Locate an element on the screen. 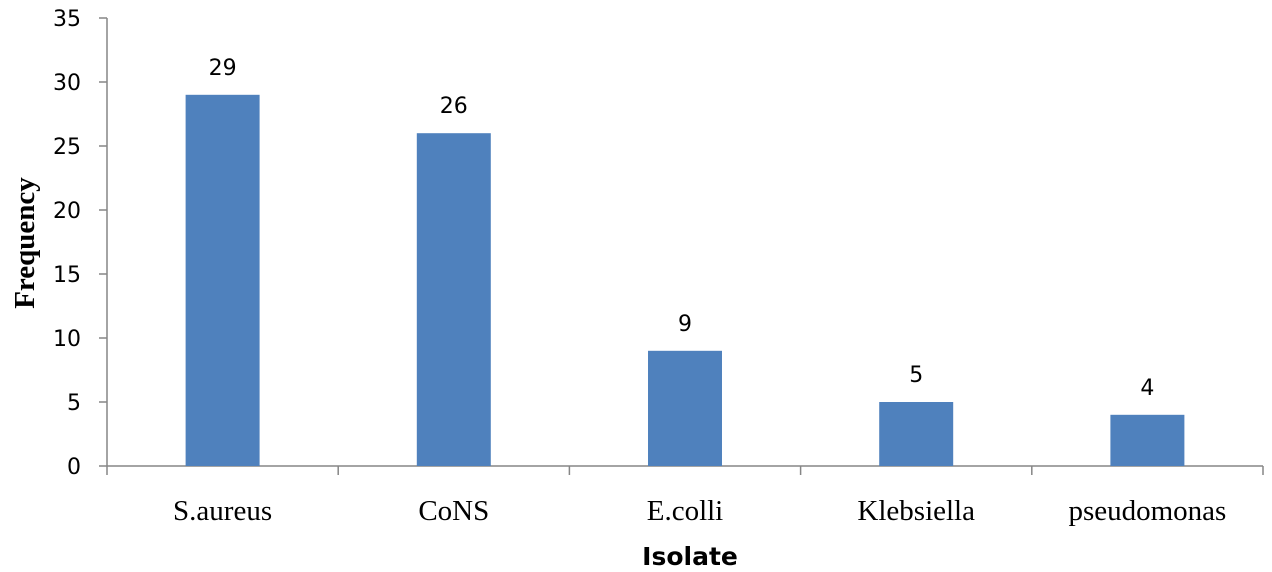 The height and width of the screenshot is (572, 1272). x-axis-ticks: S.aureus CoNS E.colli Klebsiella pseudomonas is located at coordinates (685, 496).